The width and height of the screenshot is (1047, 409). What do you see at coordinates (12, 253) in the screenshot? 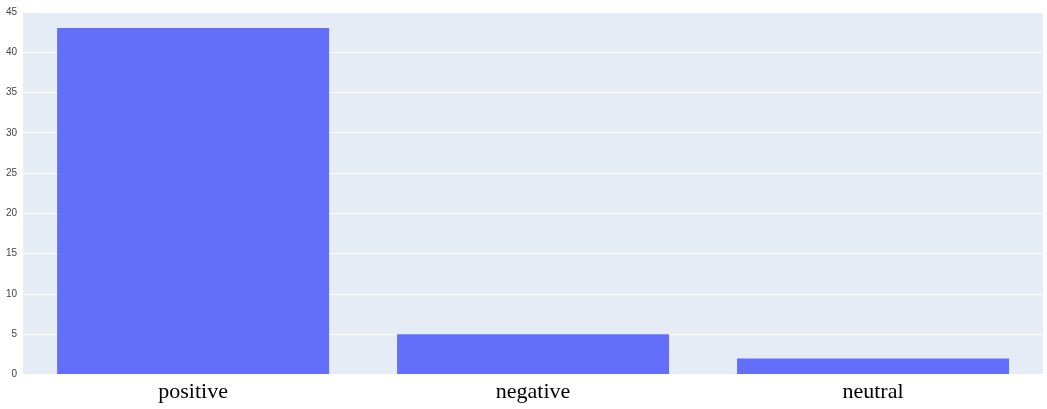
I see `y-tick-label: 15` at bounding box center [12, 253].